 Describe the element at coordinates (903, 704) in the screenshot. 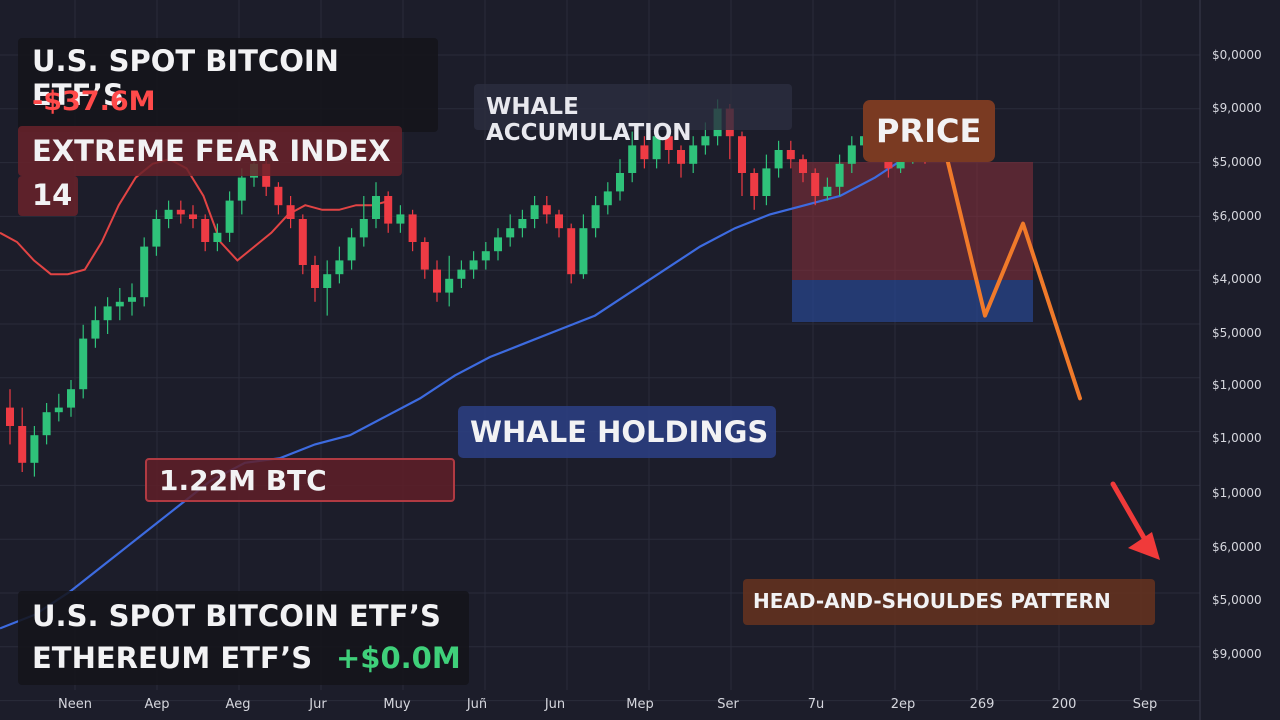

I see `x-tick-label: 2ep` at that location.